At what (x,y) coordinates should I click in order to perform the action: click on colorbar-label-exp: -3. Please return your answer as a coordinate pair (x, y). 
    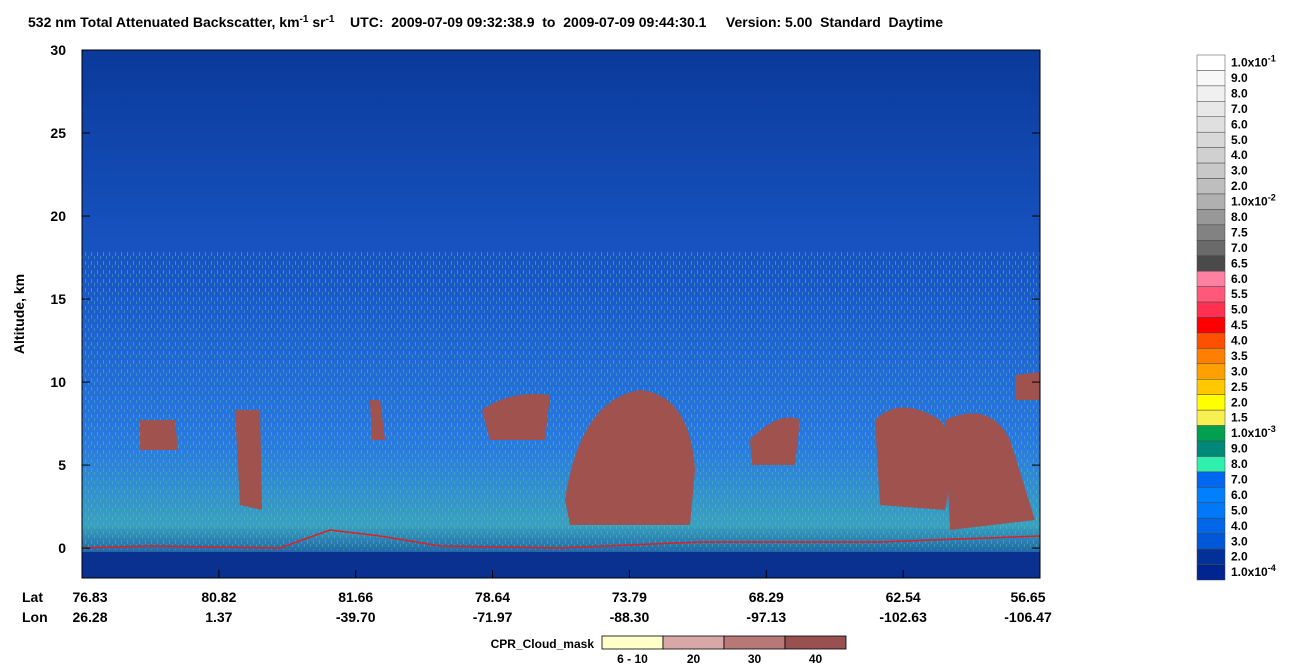
    Looking at the image, I should click on (1272, 429).